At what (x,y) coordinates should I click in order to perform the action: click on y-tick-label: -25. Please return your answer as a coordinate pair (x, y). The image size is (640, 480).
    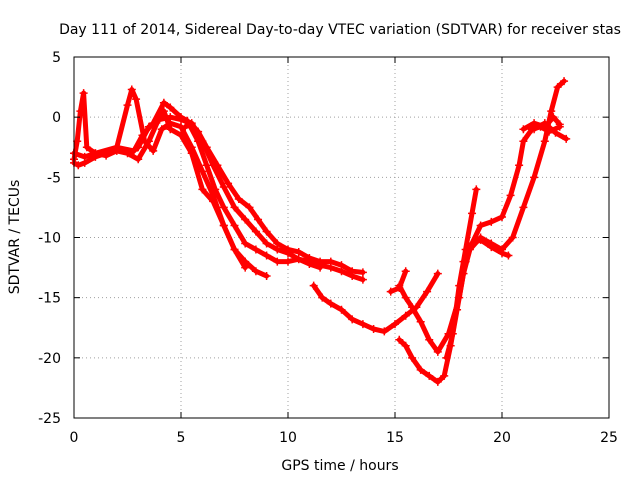
    Looking at the image, I should click on (49, 419).